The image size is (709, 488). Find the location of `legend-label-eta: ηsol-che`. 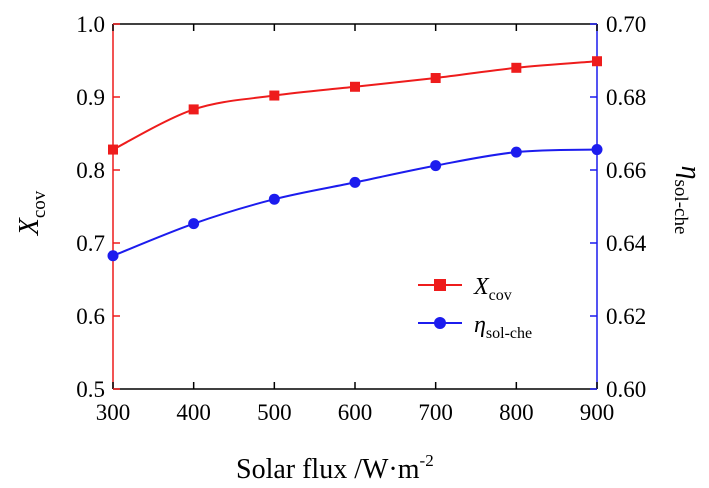

legend-label-eta: ηsol-che is located at coordinates (503, 327).